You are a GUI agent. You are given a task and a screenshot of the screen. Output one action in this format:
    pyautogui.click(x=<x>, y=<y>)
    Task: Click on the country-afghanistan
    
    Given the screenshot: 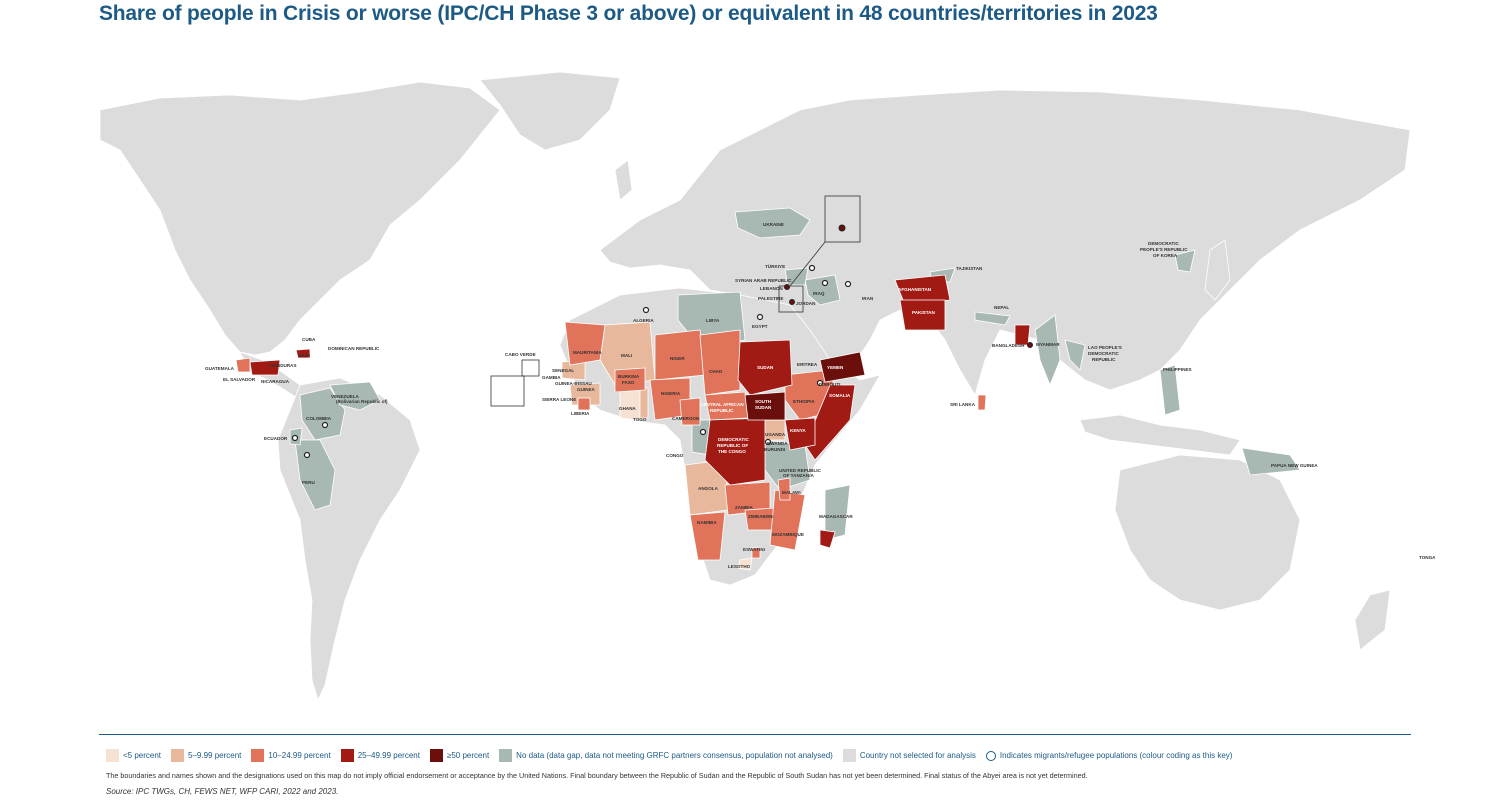 What is the action you would take?
    pyautogui.click(x=922, y=290)
    